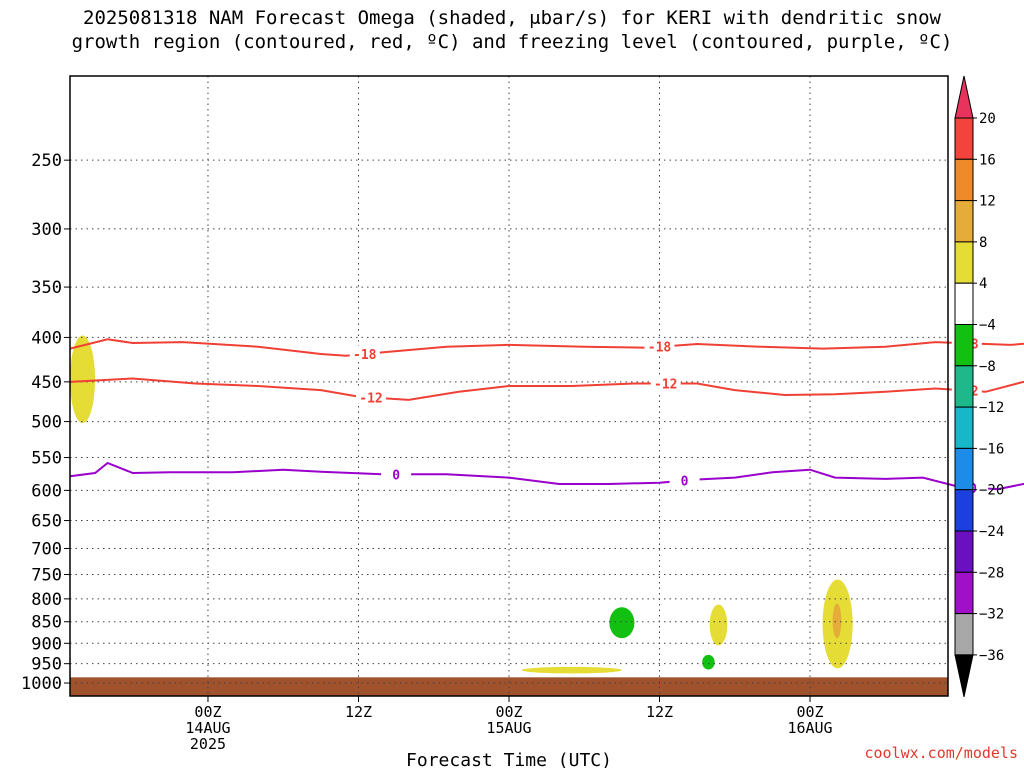 This screenshot has height=768, width=1024. I want to click on colorbar-label: −16, so click(991, 449).